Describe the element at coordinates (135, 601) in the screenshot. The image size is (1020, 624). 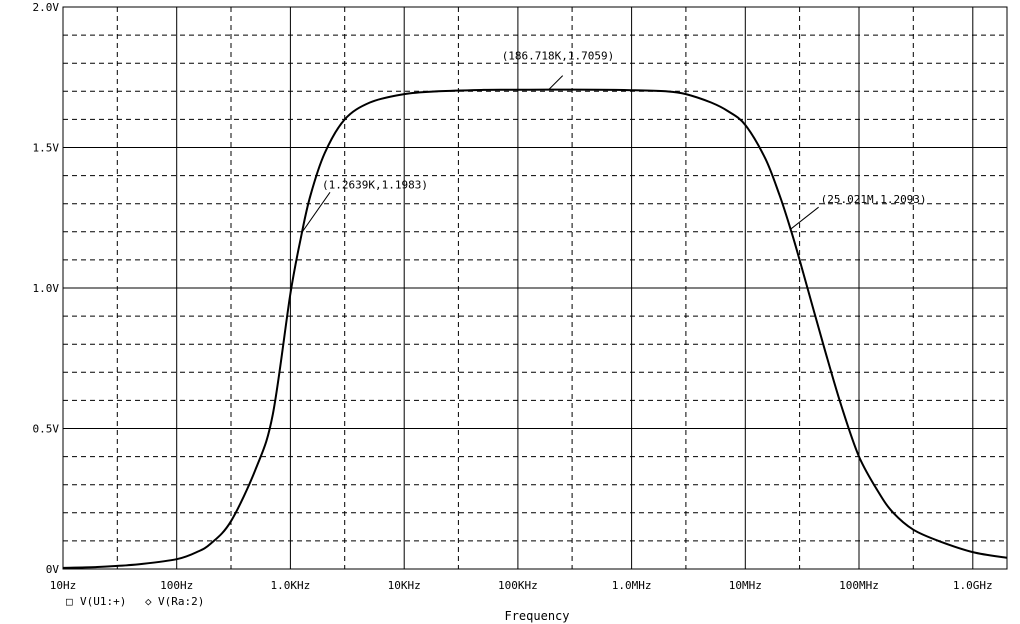
I see `legend: □ V(U1:+) ◇ V(Ra:2)` at that location.